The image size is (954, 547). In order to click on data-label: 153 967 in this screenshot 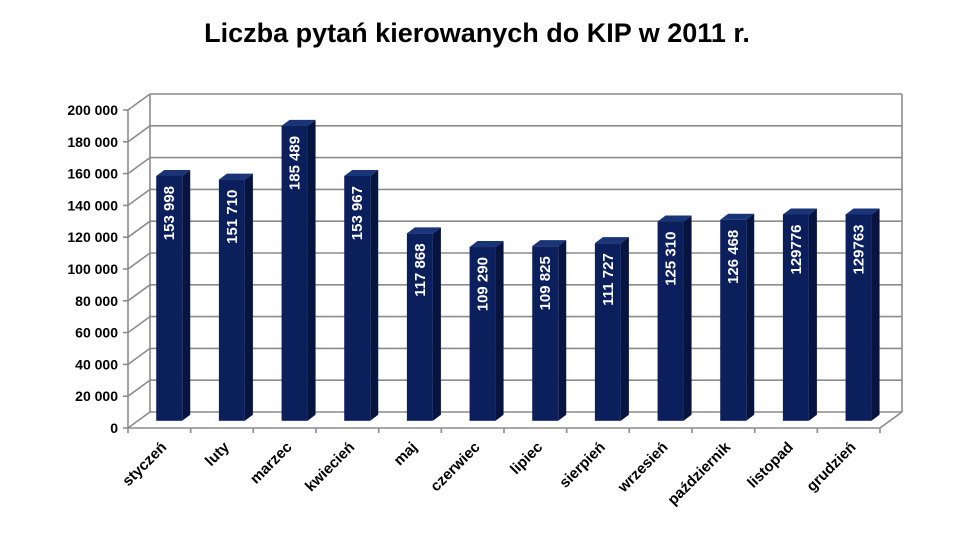, I will do `click(357, 213)`.